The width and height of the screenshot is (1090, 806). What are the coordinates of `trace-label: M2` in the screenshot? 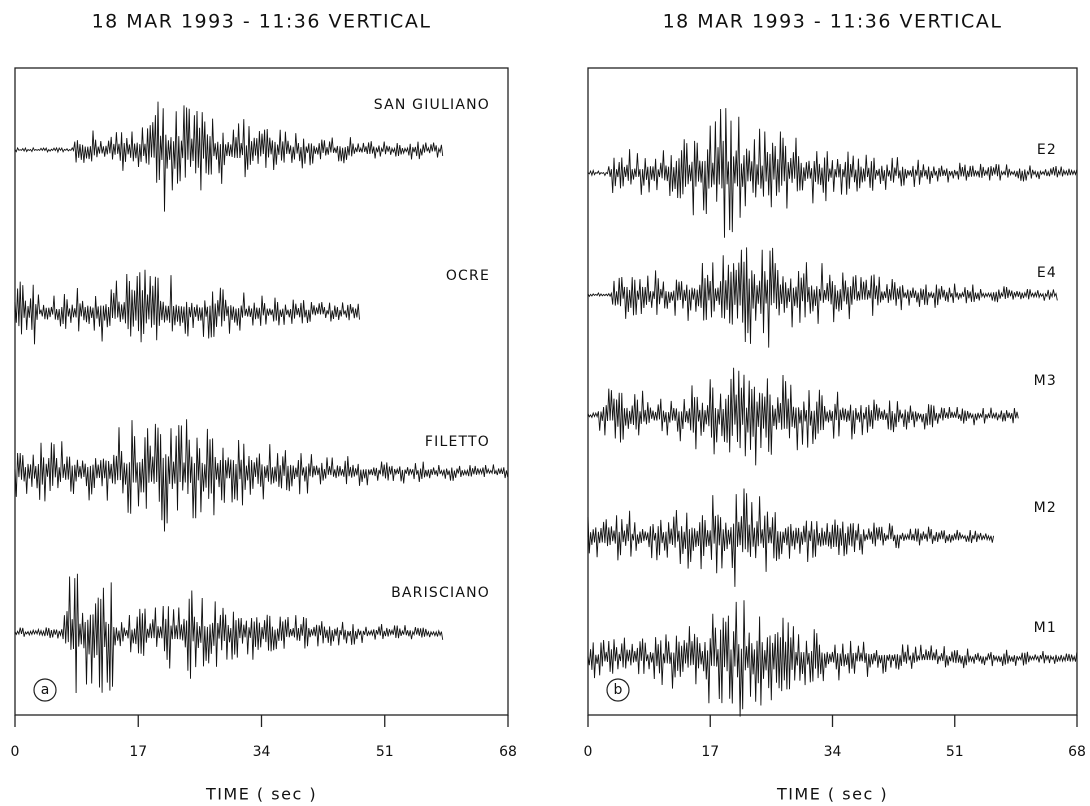 It's located at (1045, 508).